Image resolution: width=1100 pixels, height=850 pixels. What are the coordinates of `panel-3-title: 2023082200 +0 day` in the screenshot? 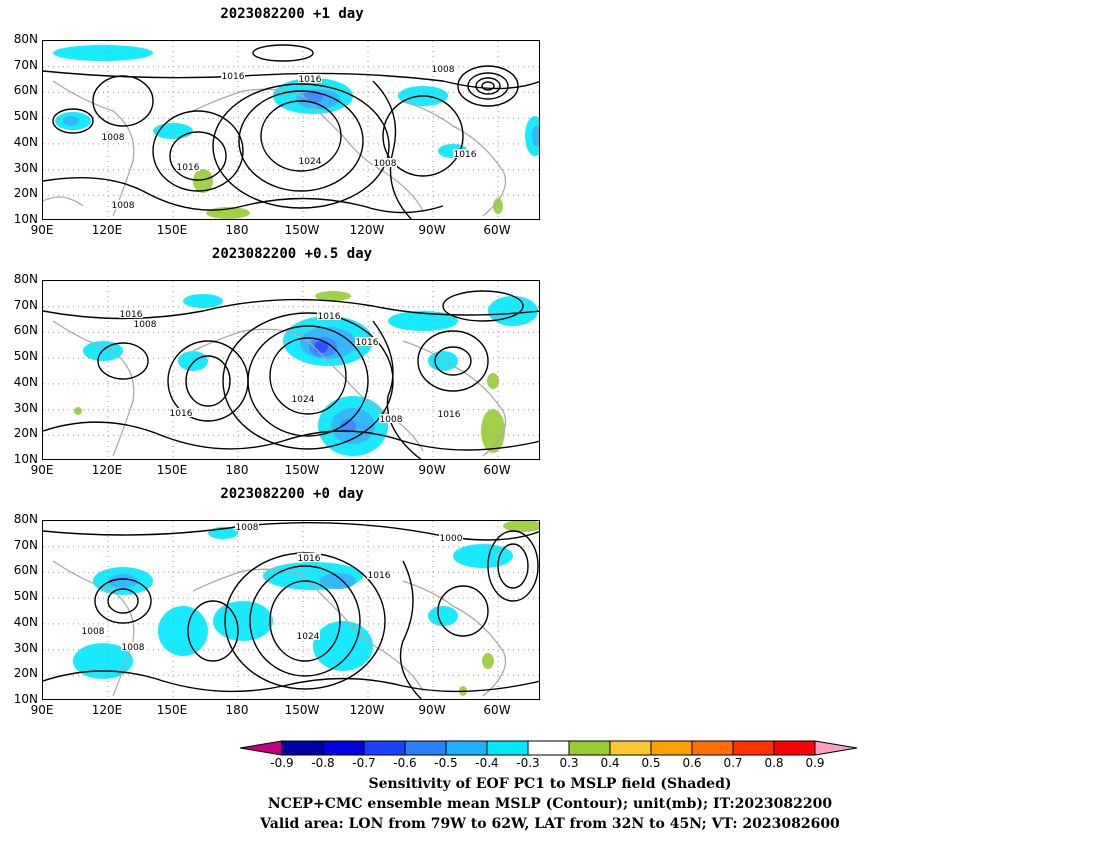 It's located at (292, 494).